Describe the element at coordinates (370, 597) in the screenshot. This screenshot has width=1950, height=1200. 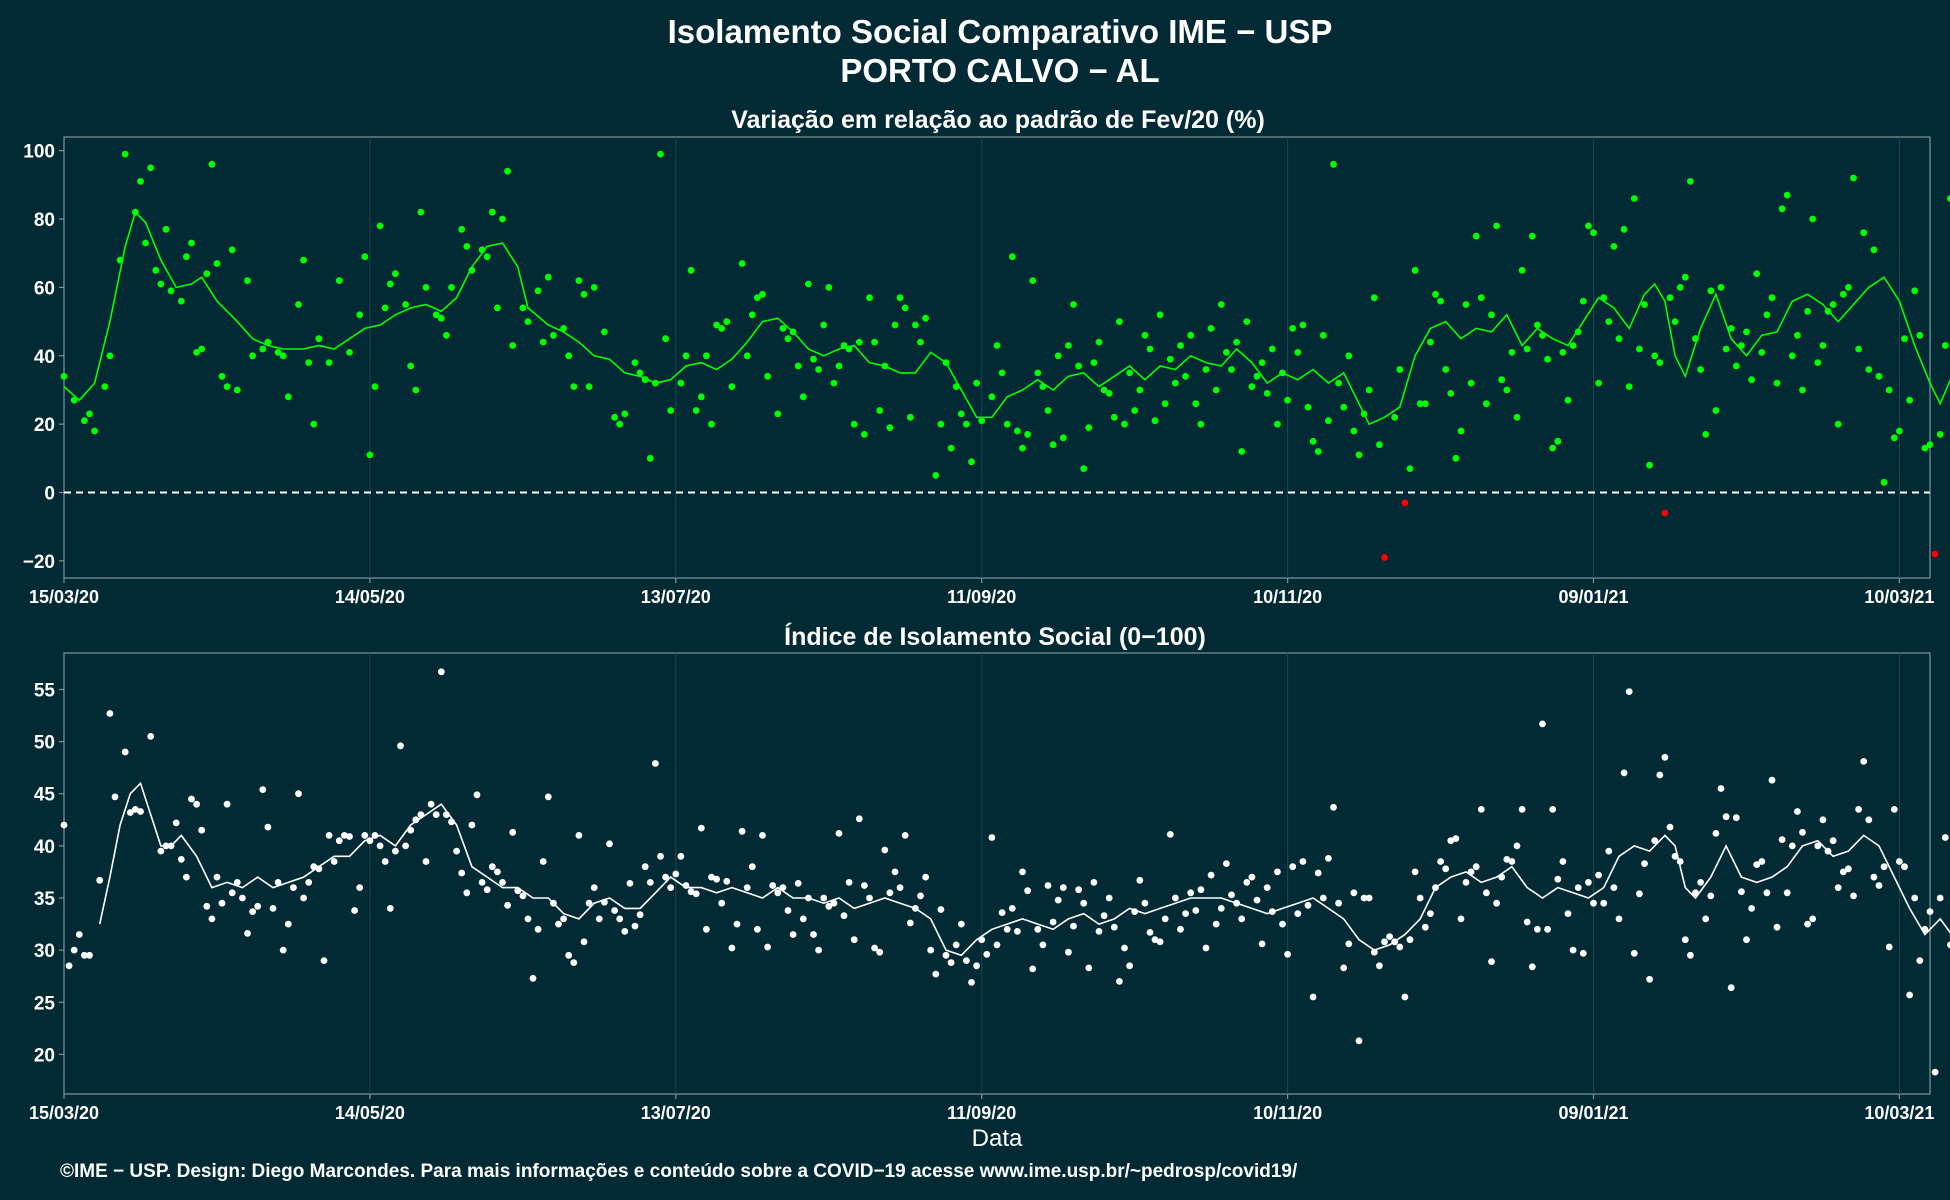
I see `x-tick-label: 14/05/20` at that location.